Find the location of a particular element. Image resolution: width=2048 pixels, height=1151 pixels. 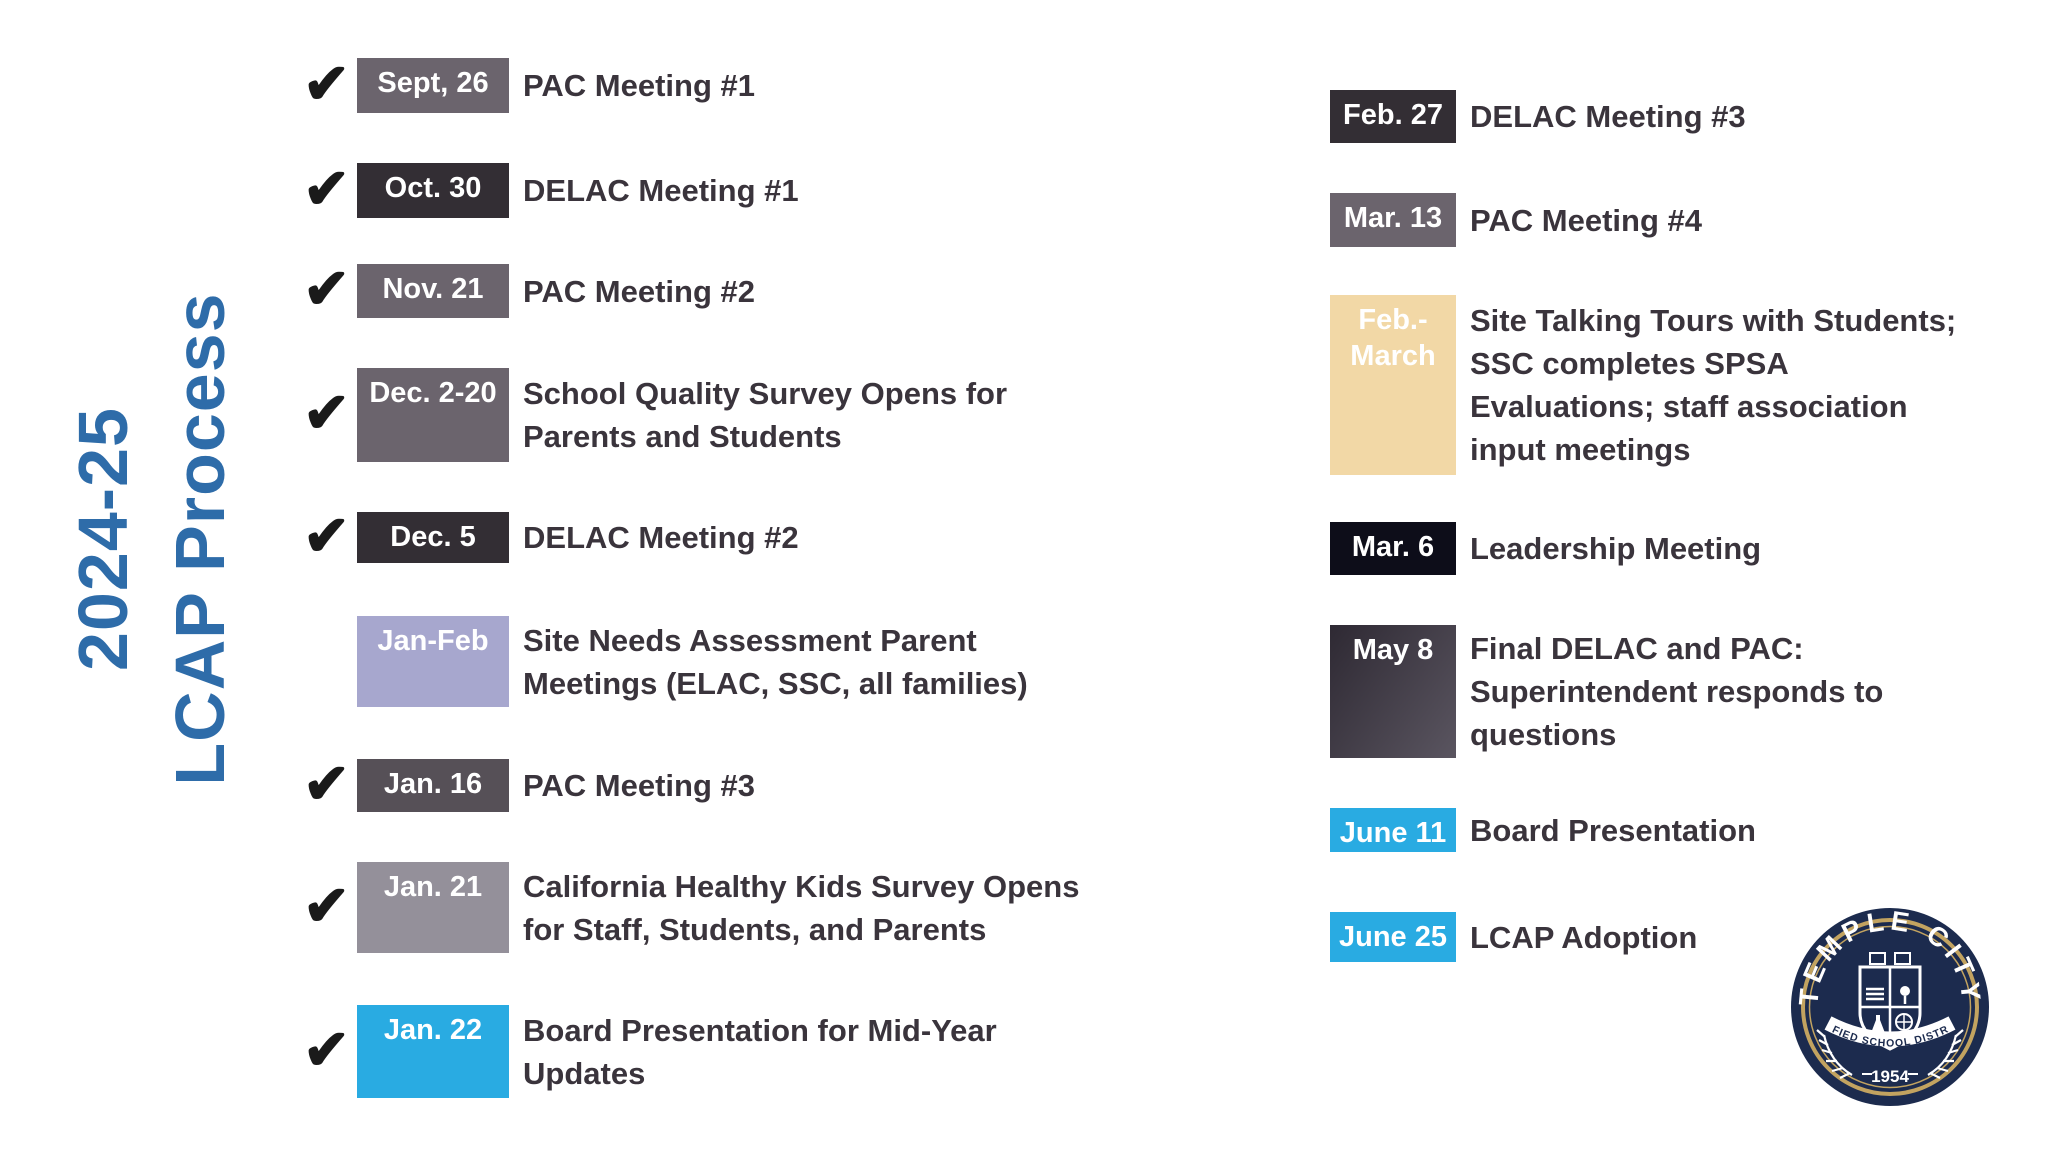

timeline-row: Mar. 6 Leadership Meeting is located at coordinates (1545, 548).